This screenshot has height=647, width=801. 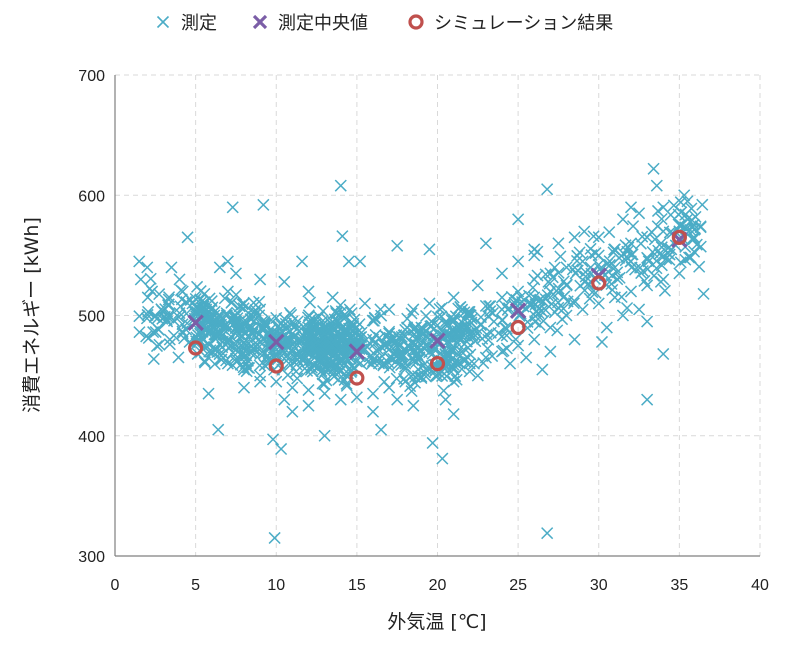 I want to click on x-tick-label: 5, so click(x=195, y=585).